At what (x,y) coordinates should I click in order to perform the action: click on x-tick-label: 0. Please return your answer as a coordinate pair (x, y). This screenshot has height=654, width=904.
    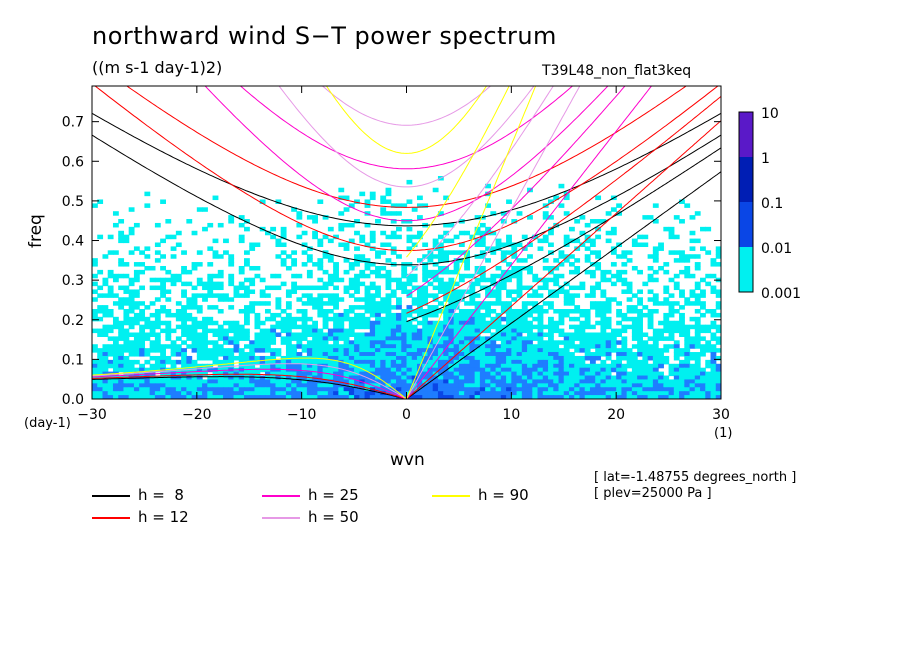
    Looking at the image, I should click on (406, 415).